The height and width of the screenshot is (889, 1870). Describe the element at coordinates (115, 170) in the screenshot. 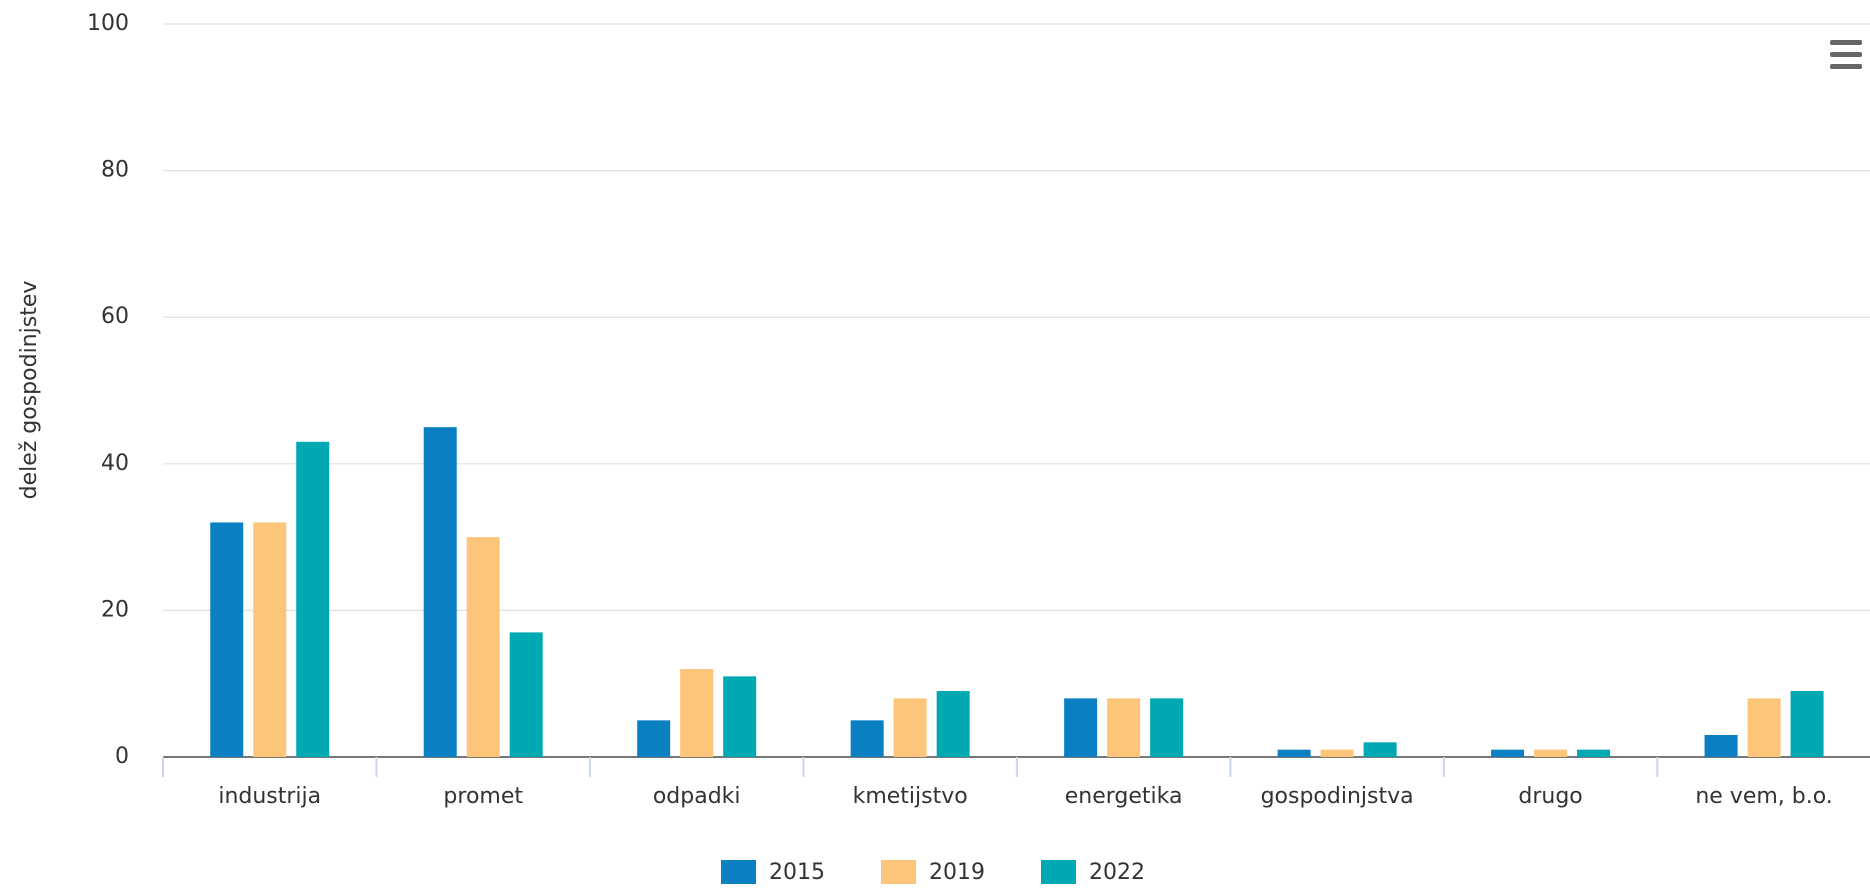

I see `y-tick-label: 80` at that location.